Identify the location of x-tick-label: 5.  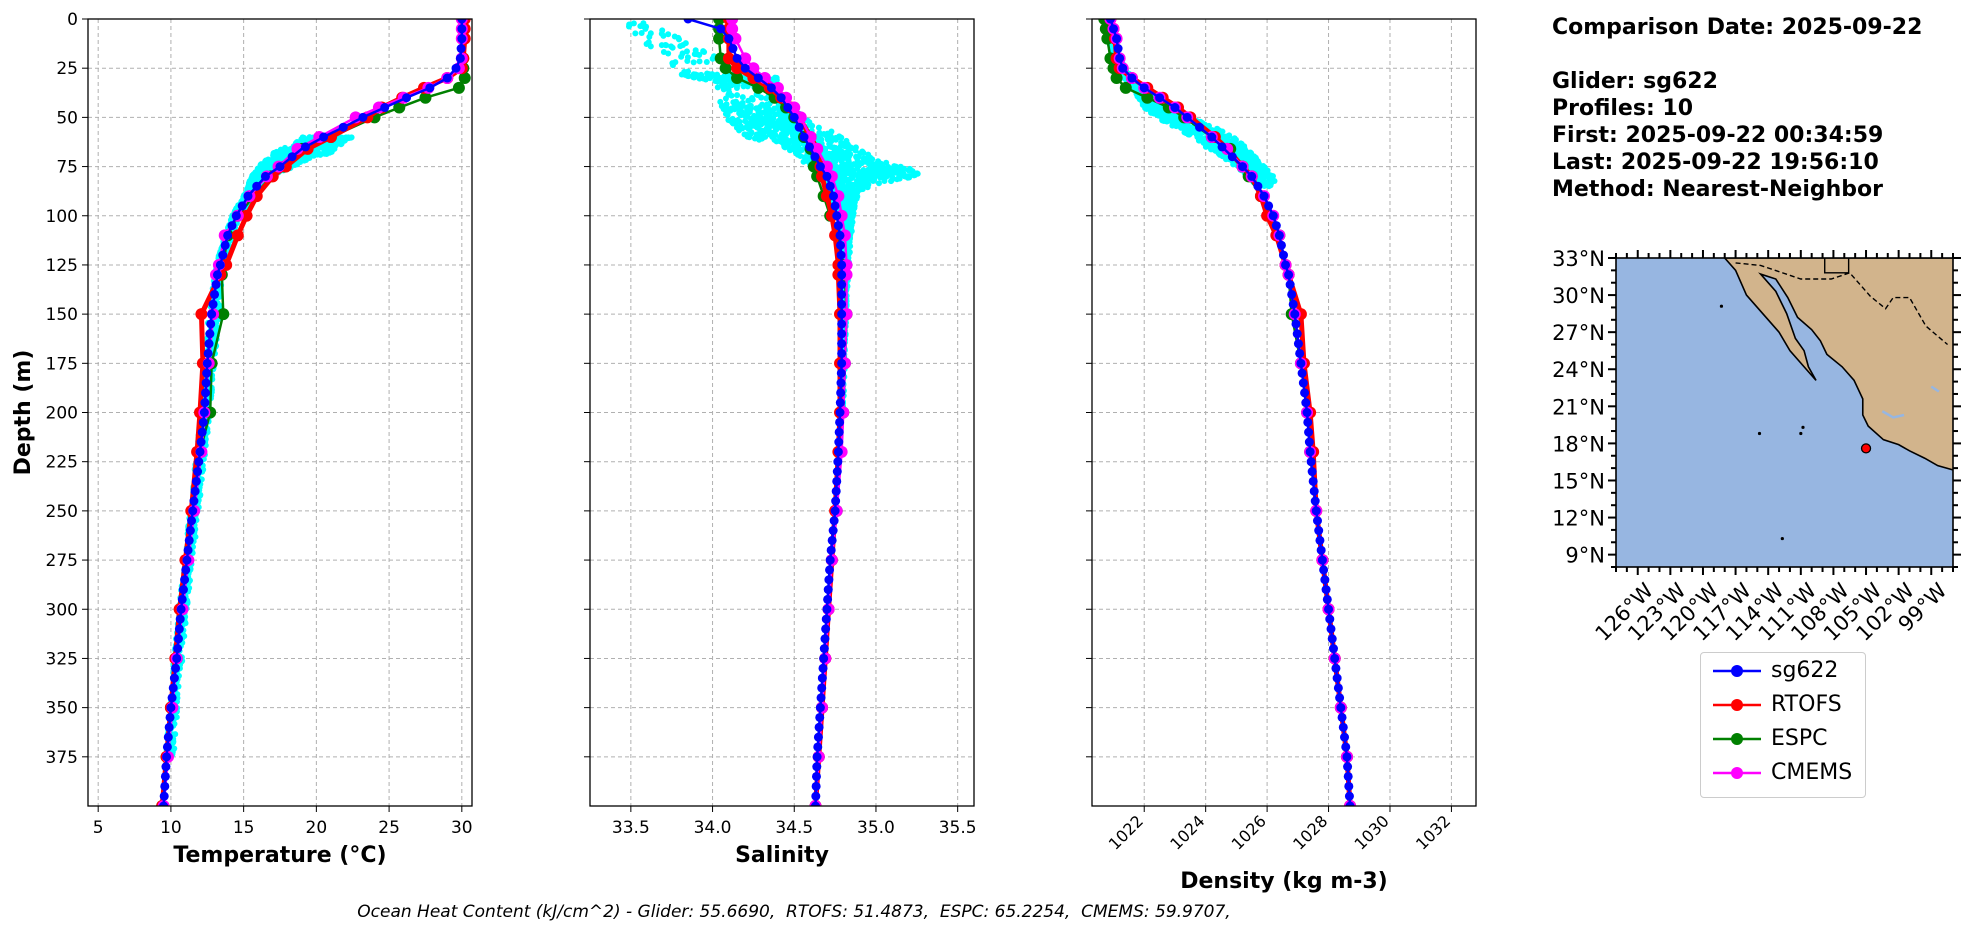
(98, 828).